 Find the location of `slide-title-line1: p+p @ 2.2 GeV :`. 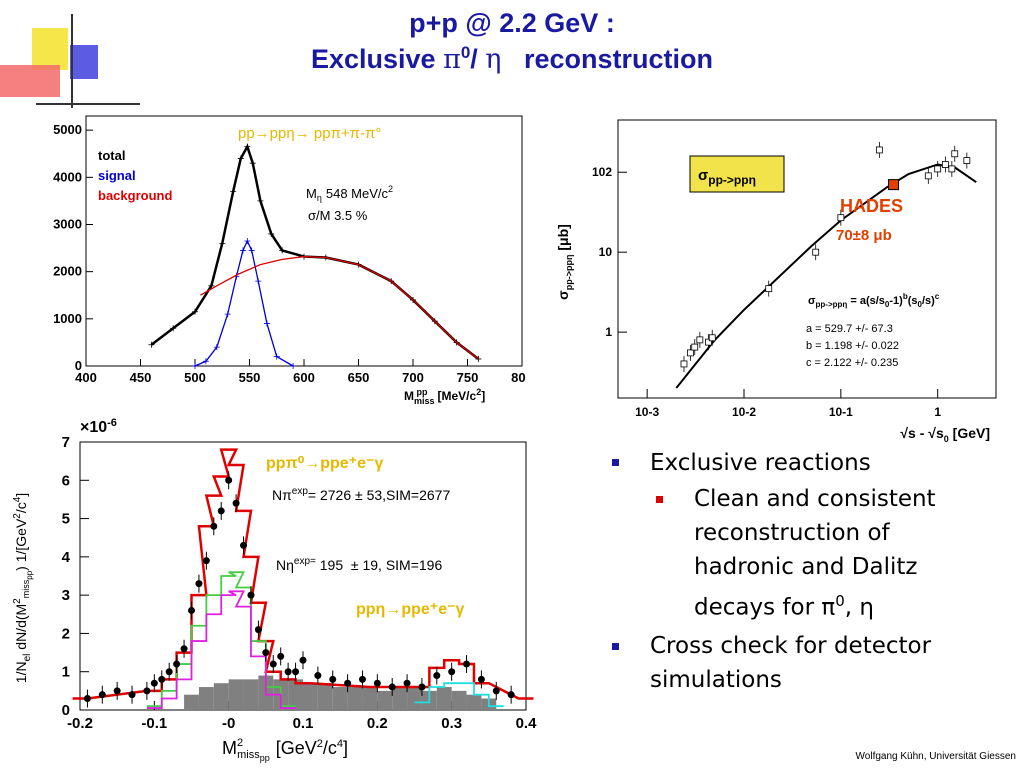

slide-title-line1: p+p @ 2.2 GeV : is located at coordinates (512, 23).